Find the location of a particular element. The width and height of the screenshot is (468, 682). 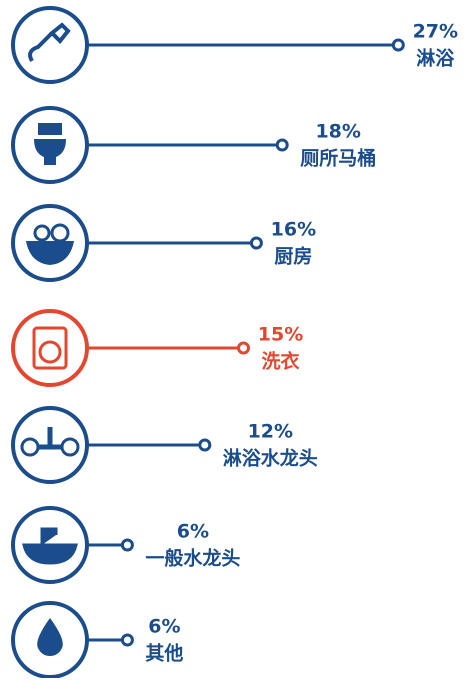

category-label: 一般水龙头 is located at coordinates (192, 558).